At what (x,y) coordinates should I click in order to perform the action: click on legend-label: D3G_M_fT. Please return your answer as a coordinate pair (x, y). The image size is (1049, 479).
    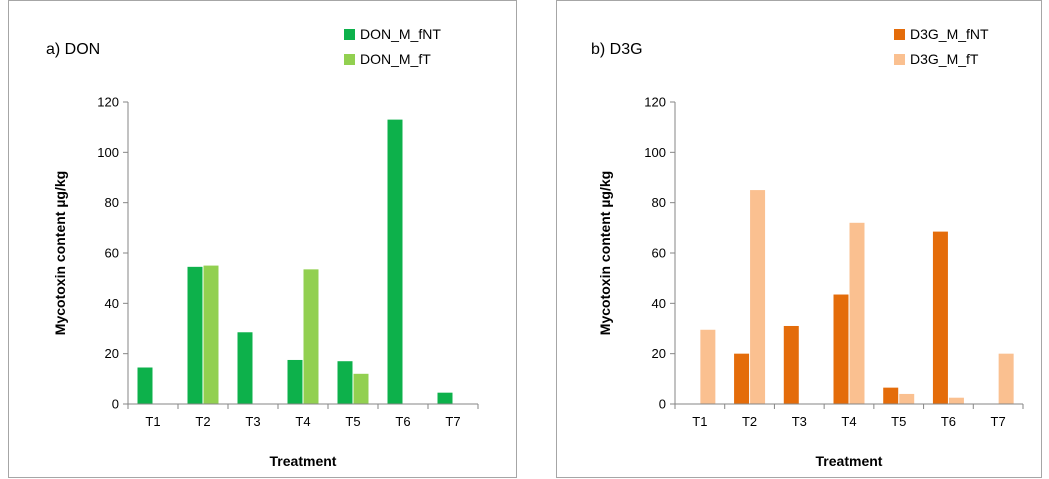
    Looking at the image, I should click on (944, 59).